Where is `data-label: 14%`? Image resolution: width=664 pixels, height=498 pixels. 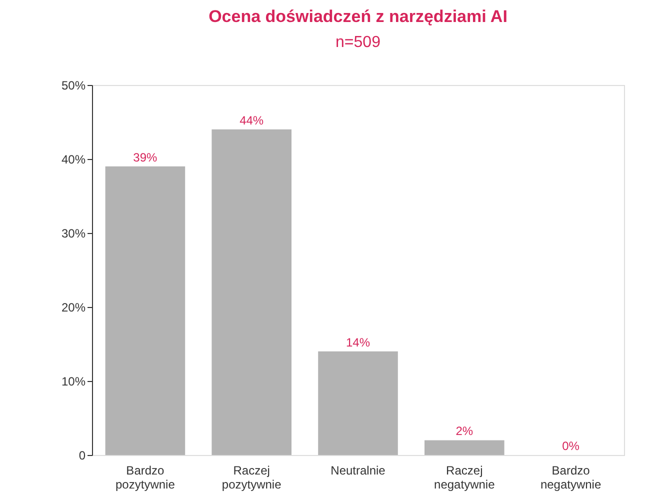 data-label: 14% is located at coordinates (358, 342).